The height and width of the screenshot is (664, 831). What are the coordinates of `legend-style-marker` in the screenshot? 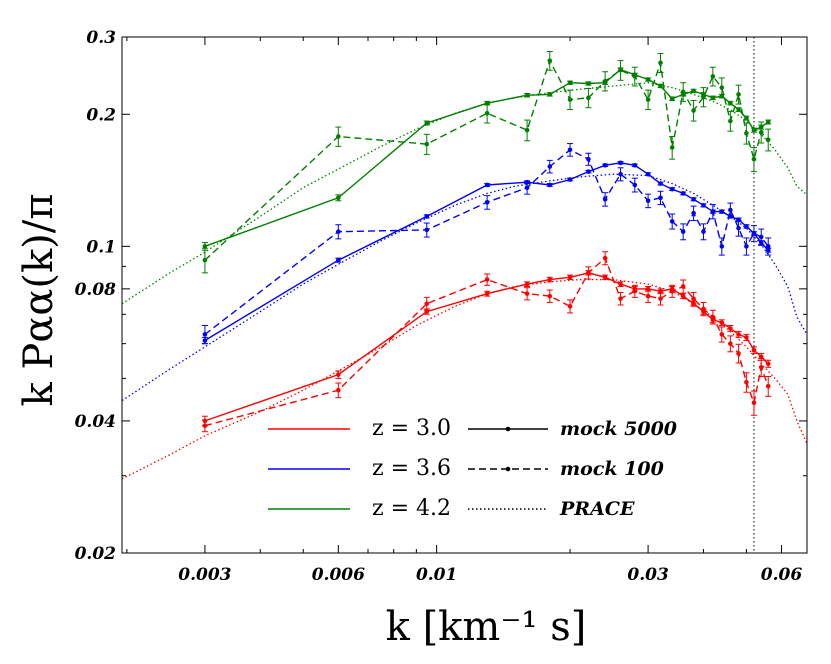 It's located at (508, 469).